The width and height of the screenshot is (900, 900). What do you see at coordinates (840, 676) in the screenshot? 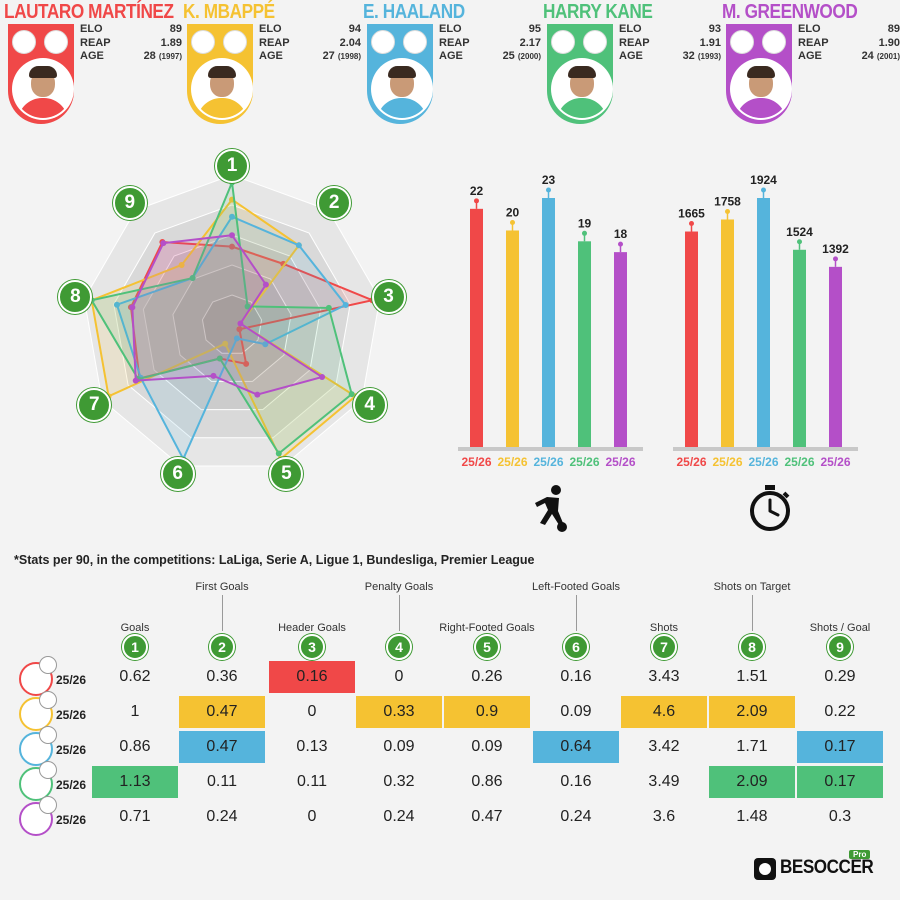
I see `table-cell: 0.29` at bounding box center [840, 676].